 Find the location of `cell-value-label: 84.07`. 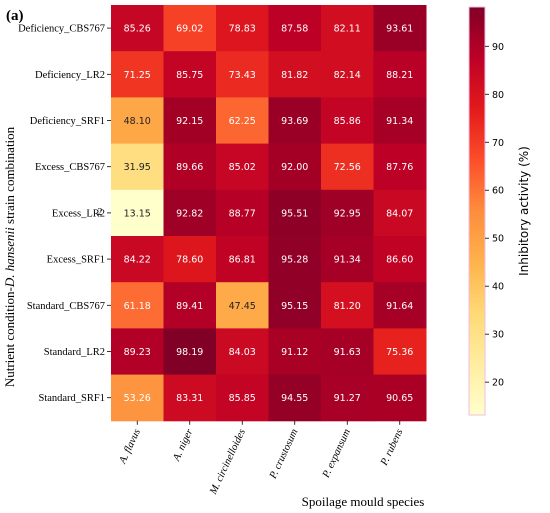

cell-value-label: 84.07 is located at coordinates (399, 213).